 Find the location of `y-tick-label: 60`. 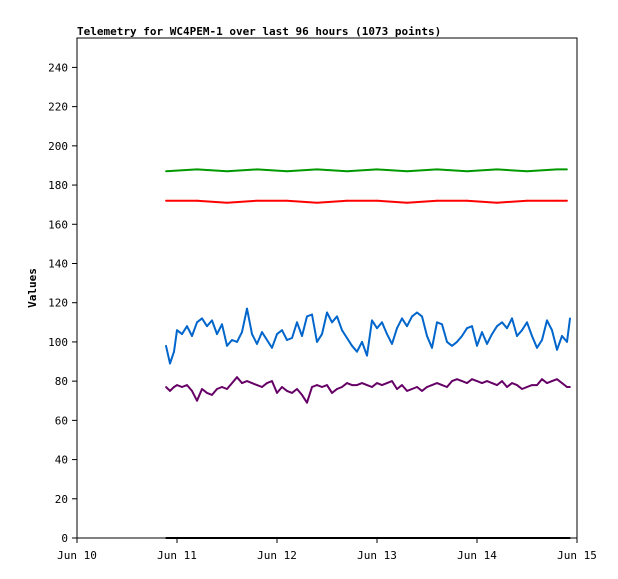

y-tick-label: 60 is located at coordinates (61, 420).